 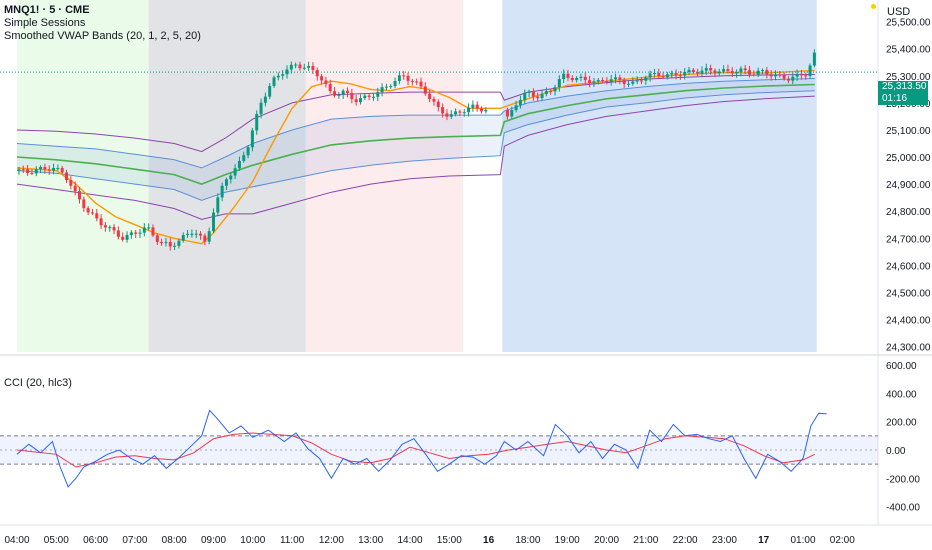 What do you see at coordinates (899, 12) in the screenshot?
I see `currency-label: USD` at bounding box center [899, 12].